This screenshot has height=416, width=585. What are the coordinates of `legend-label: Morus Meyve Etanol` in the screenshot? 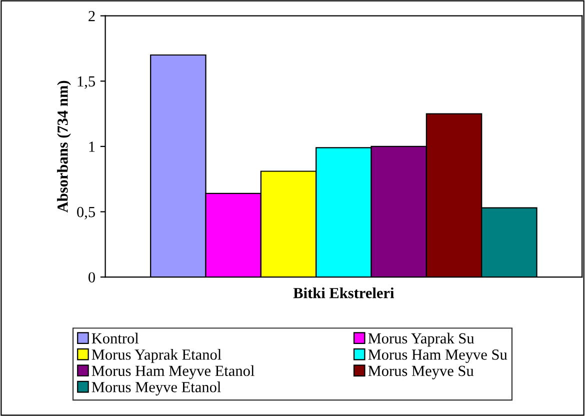 It's located at (156, 389).